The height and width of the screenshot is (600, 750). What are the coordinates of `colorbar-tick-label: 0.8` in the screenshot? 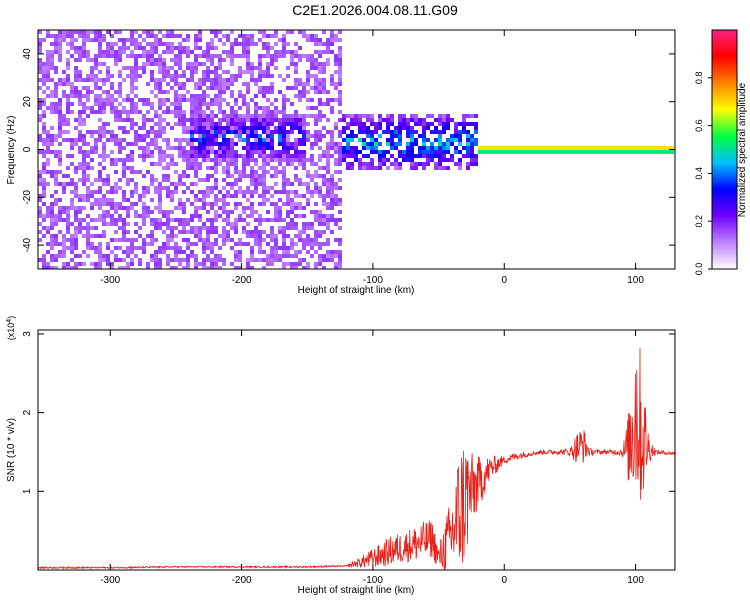 It's located at (699, 78).